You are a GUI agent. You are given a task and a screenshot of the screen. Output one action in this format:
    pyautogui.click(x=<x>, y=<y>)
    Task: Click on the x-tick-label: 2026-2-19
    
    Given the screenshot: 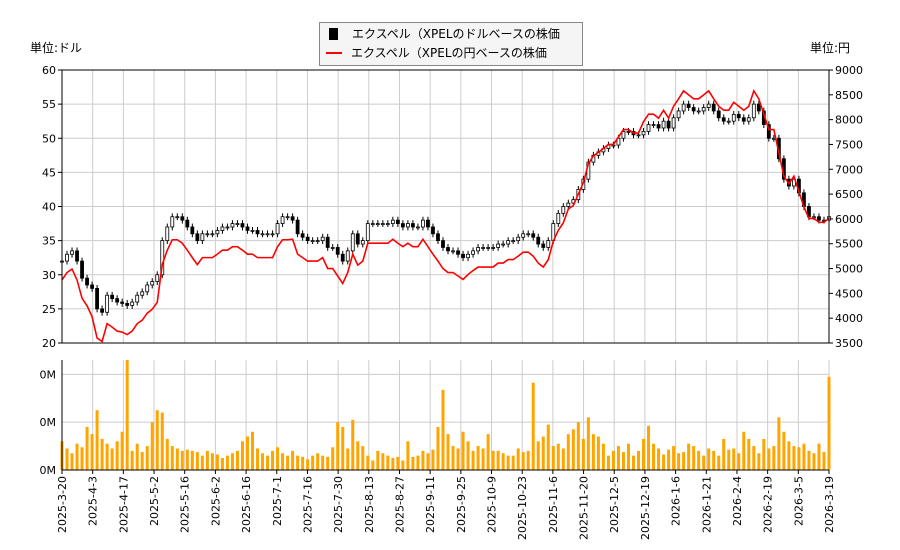 What is the action you would take?
    pyautogui.click(x=768, y=504)
    